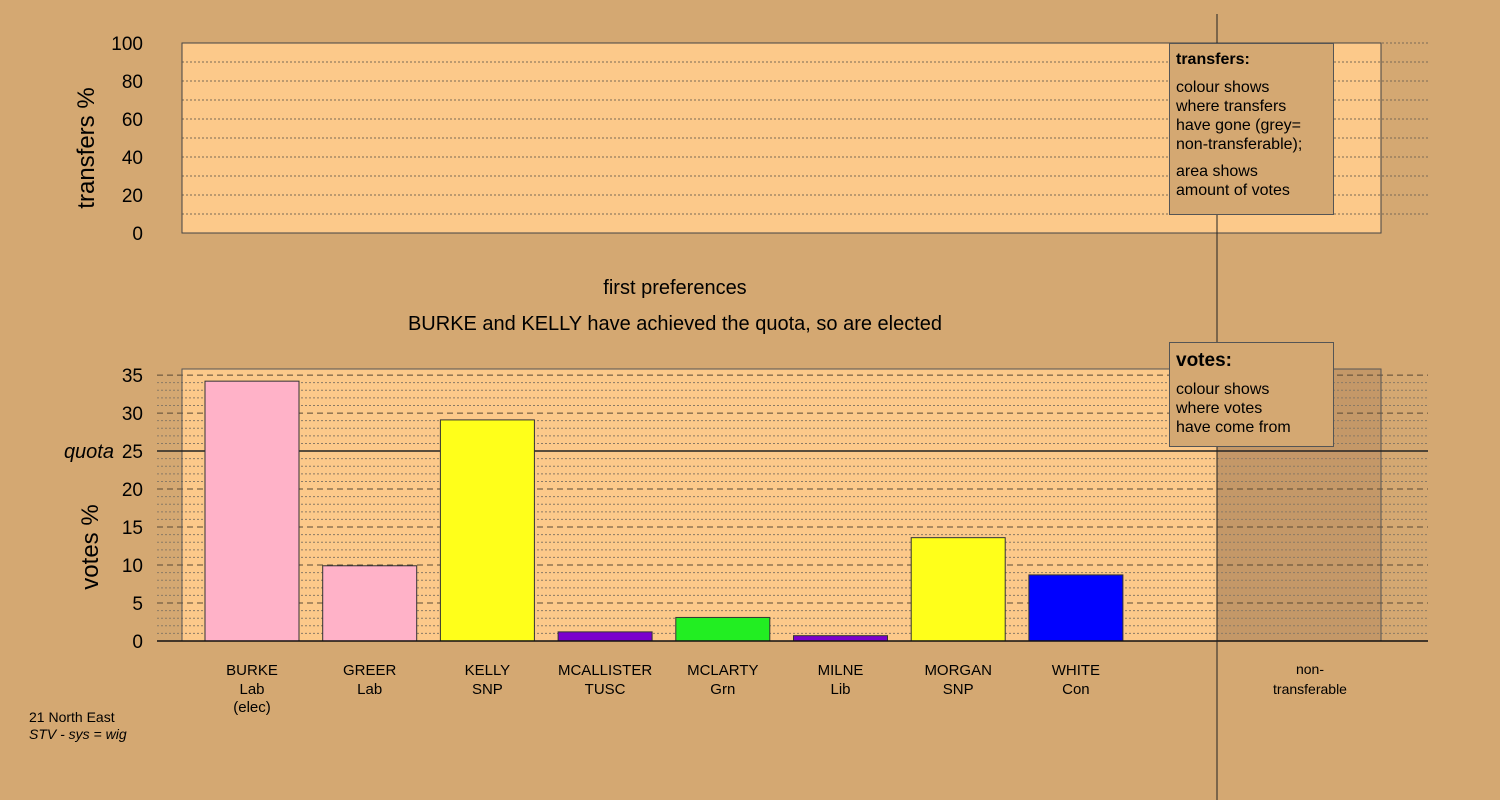 This screenshot has height=800, width=1500. Describe the element at coordinates (1223, 87) in the screenshot. I see `transfers-legend-line: colour shows` at that location.